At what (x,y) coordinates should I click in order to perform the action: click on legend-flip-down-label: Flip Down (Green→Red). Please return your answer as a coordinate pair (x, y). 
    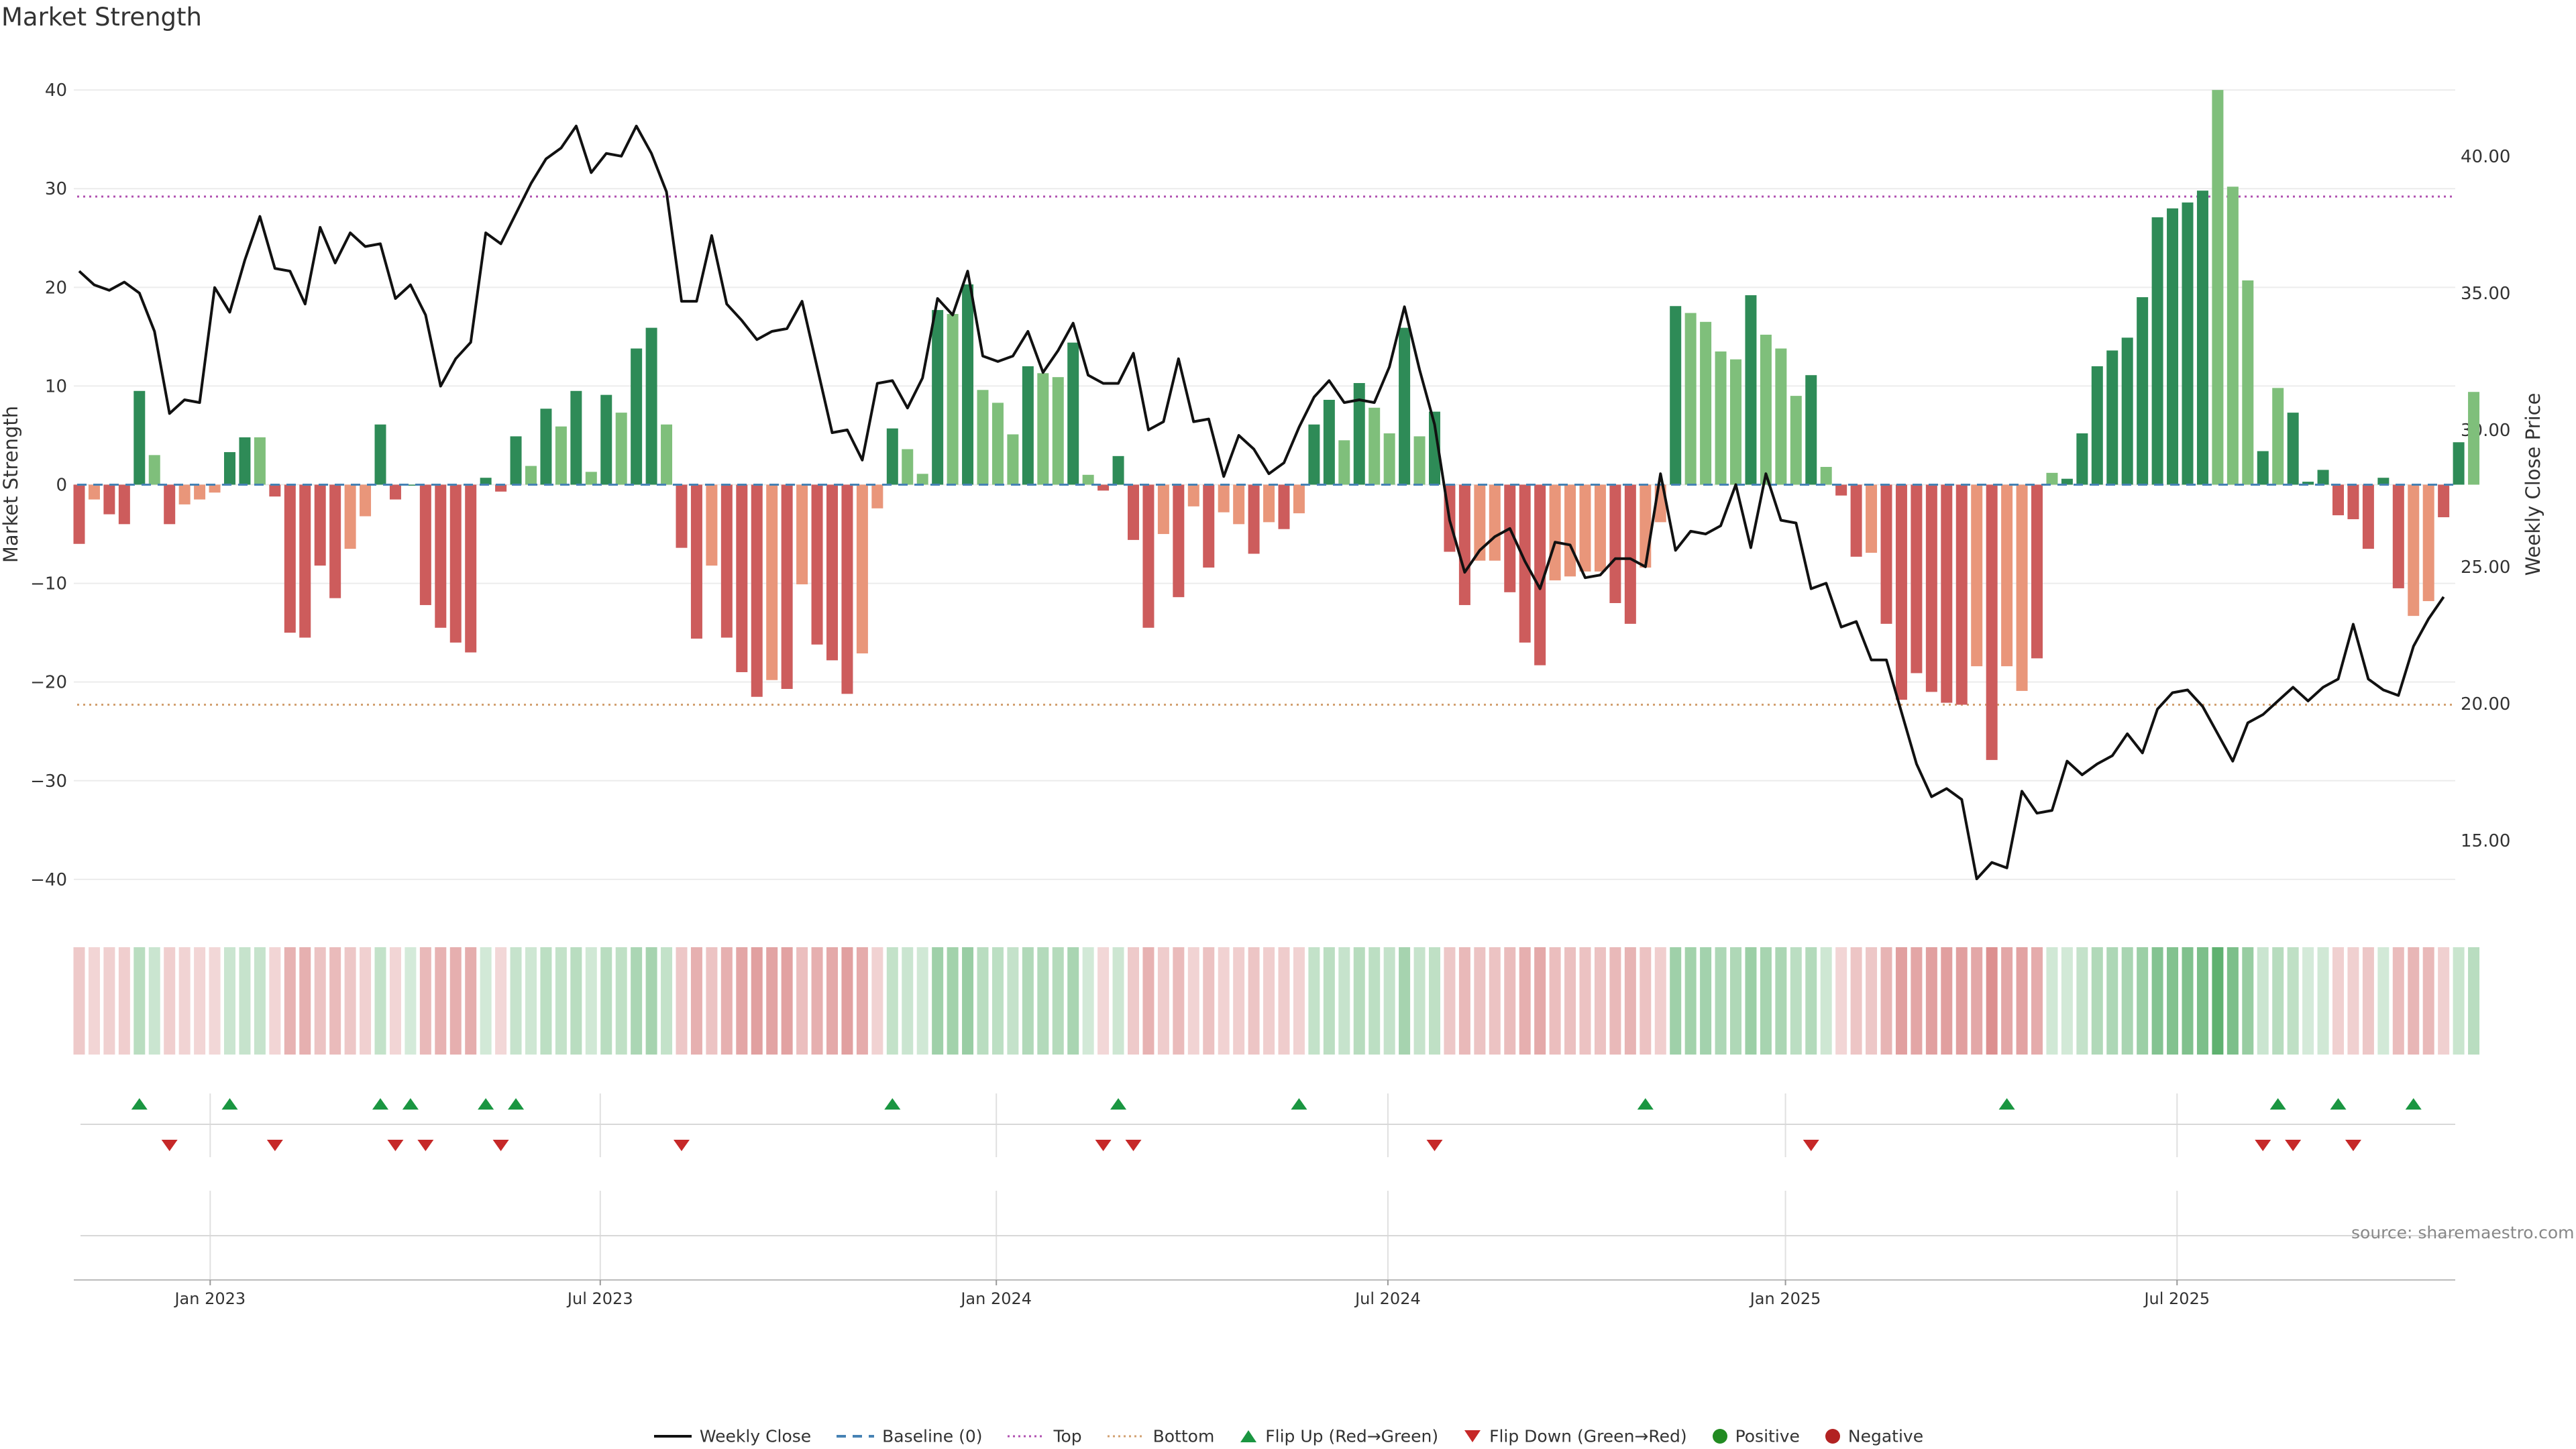
    Looking at the image, I should click on (1588, 1436).